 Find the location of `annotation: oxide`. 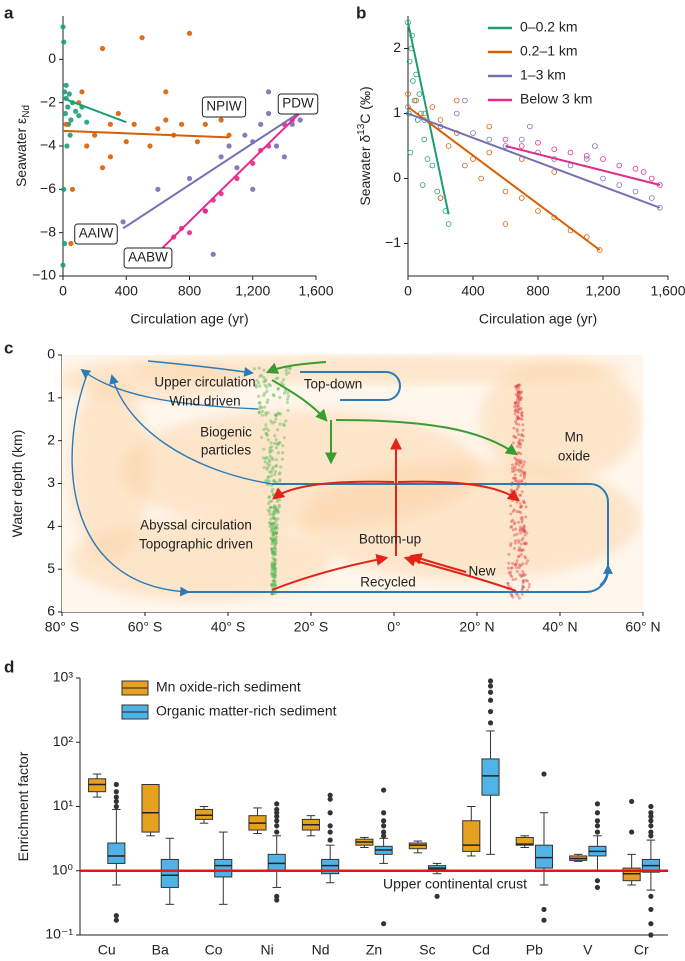

annotation: oxide is located at coordinates (574, 456).